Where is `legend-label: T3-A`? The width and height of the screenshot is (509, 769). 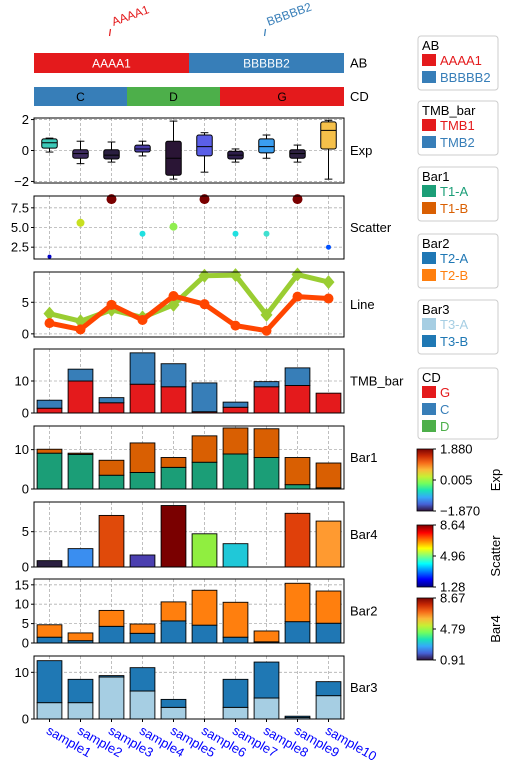
legend-label: T3-A is located at coordinates (454, 324).